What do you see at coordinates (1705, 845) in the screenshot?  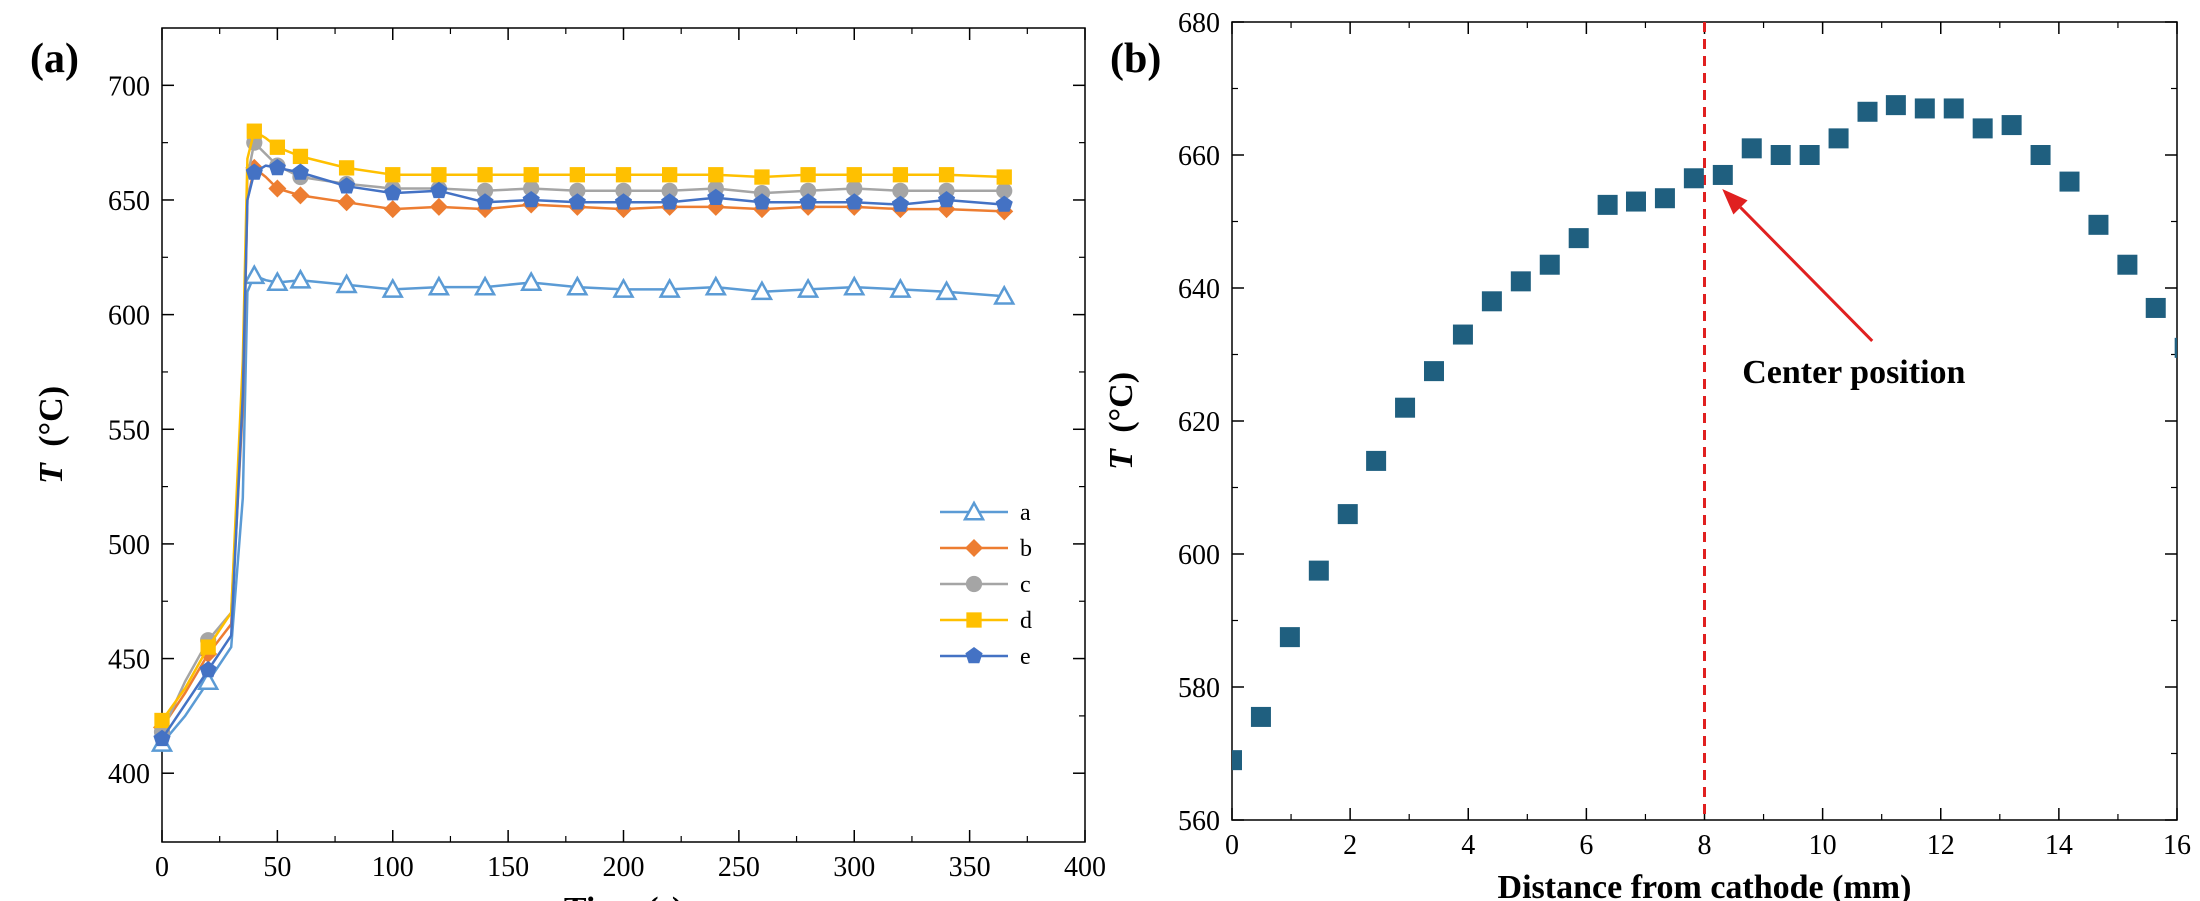 I see `panel-b-x-tick-label: 8` at bounding box center [1705, 845].